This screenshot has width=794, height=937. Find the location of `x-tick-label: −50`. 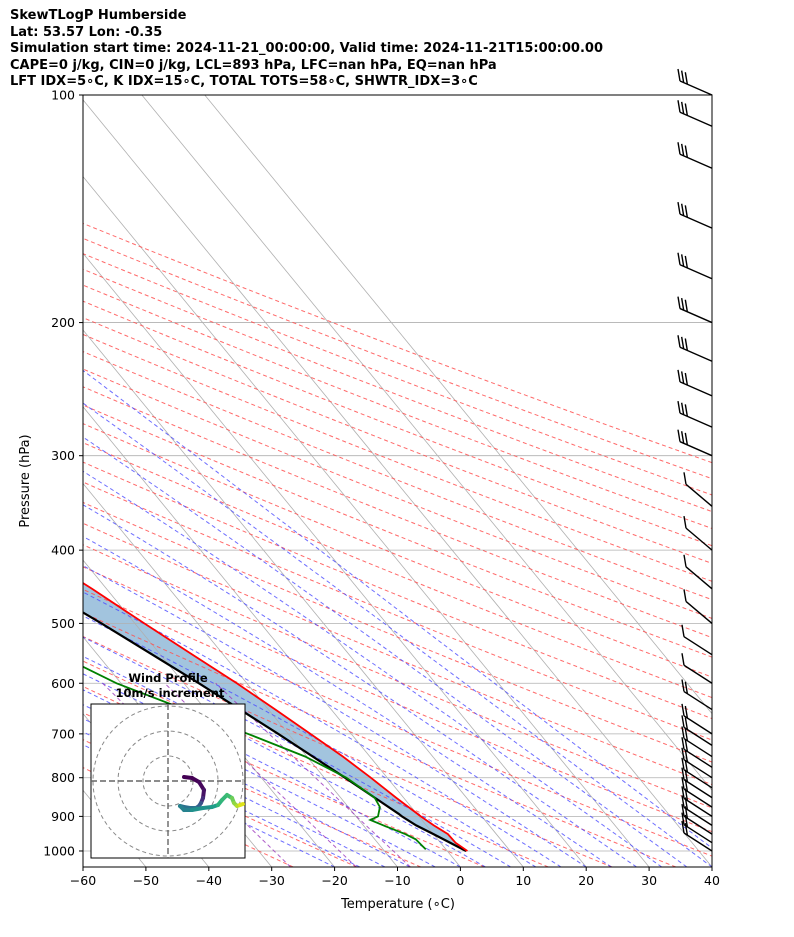

x-tick-label: −50 is located at coordinates (146, 880).